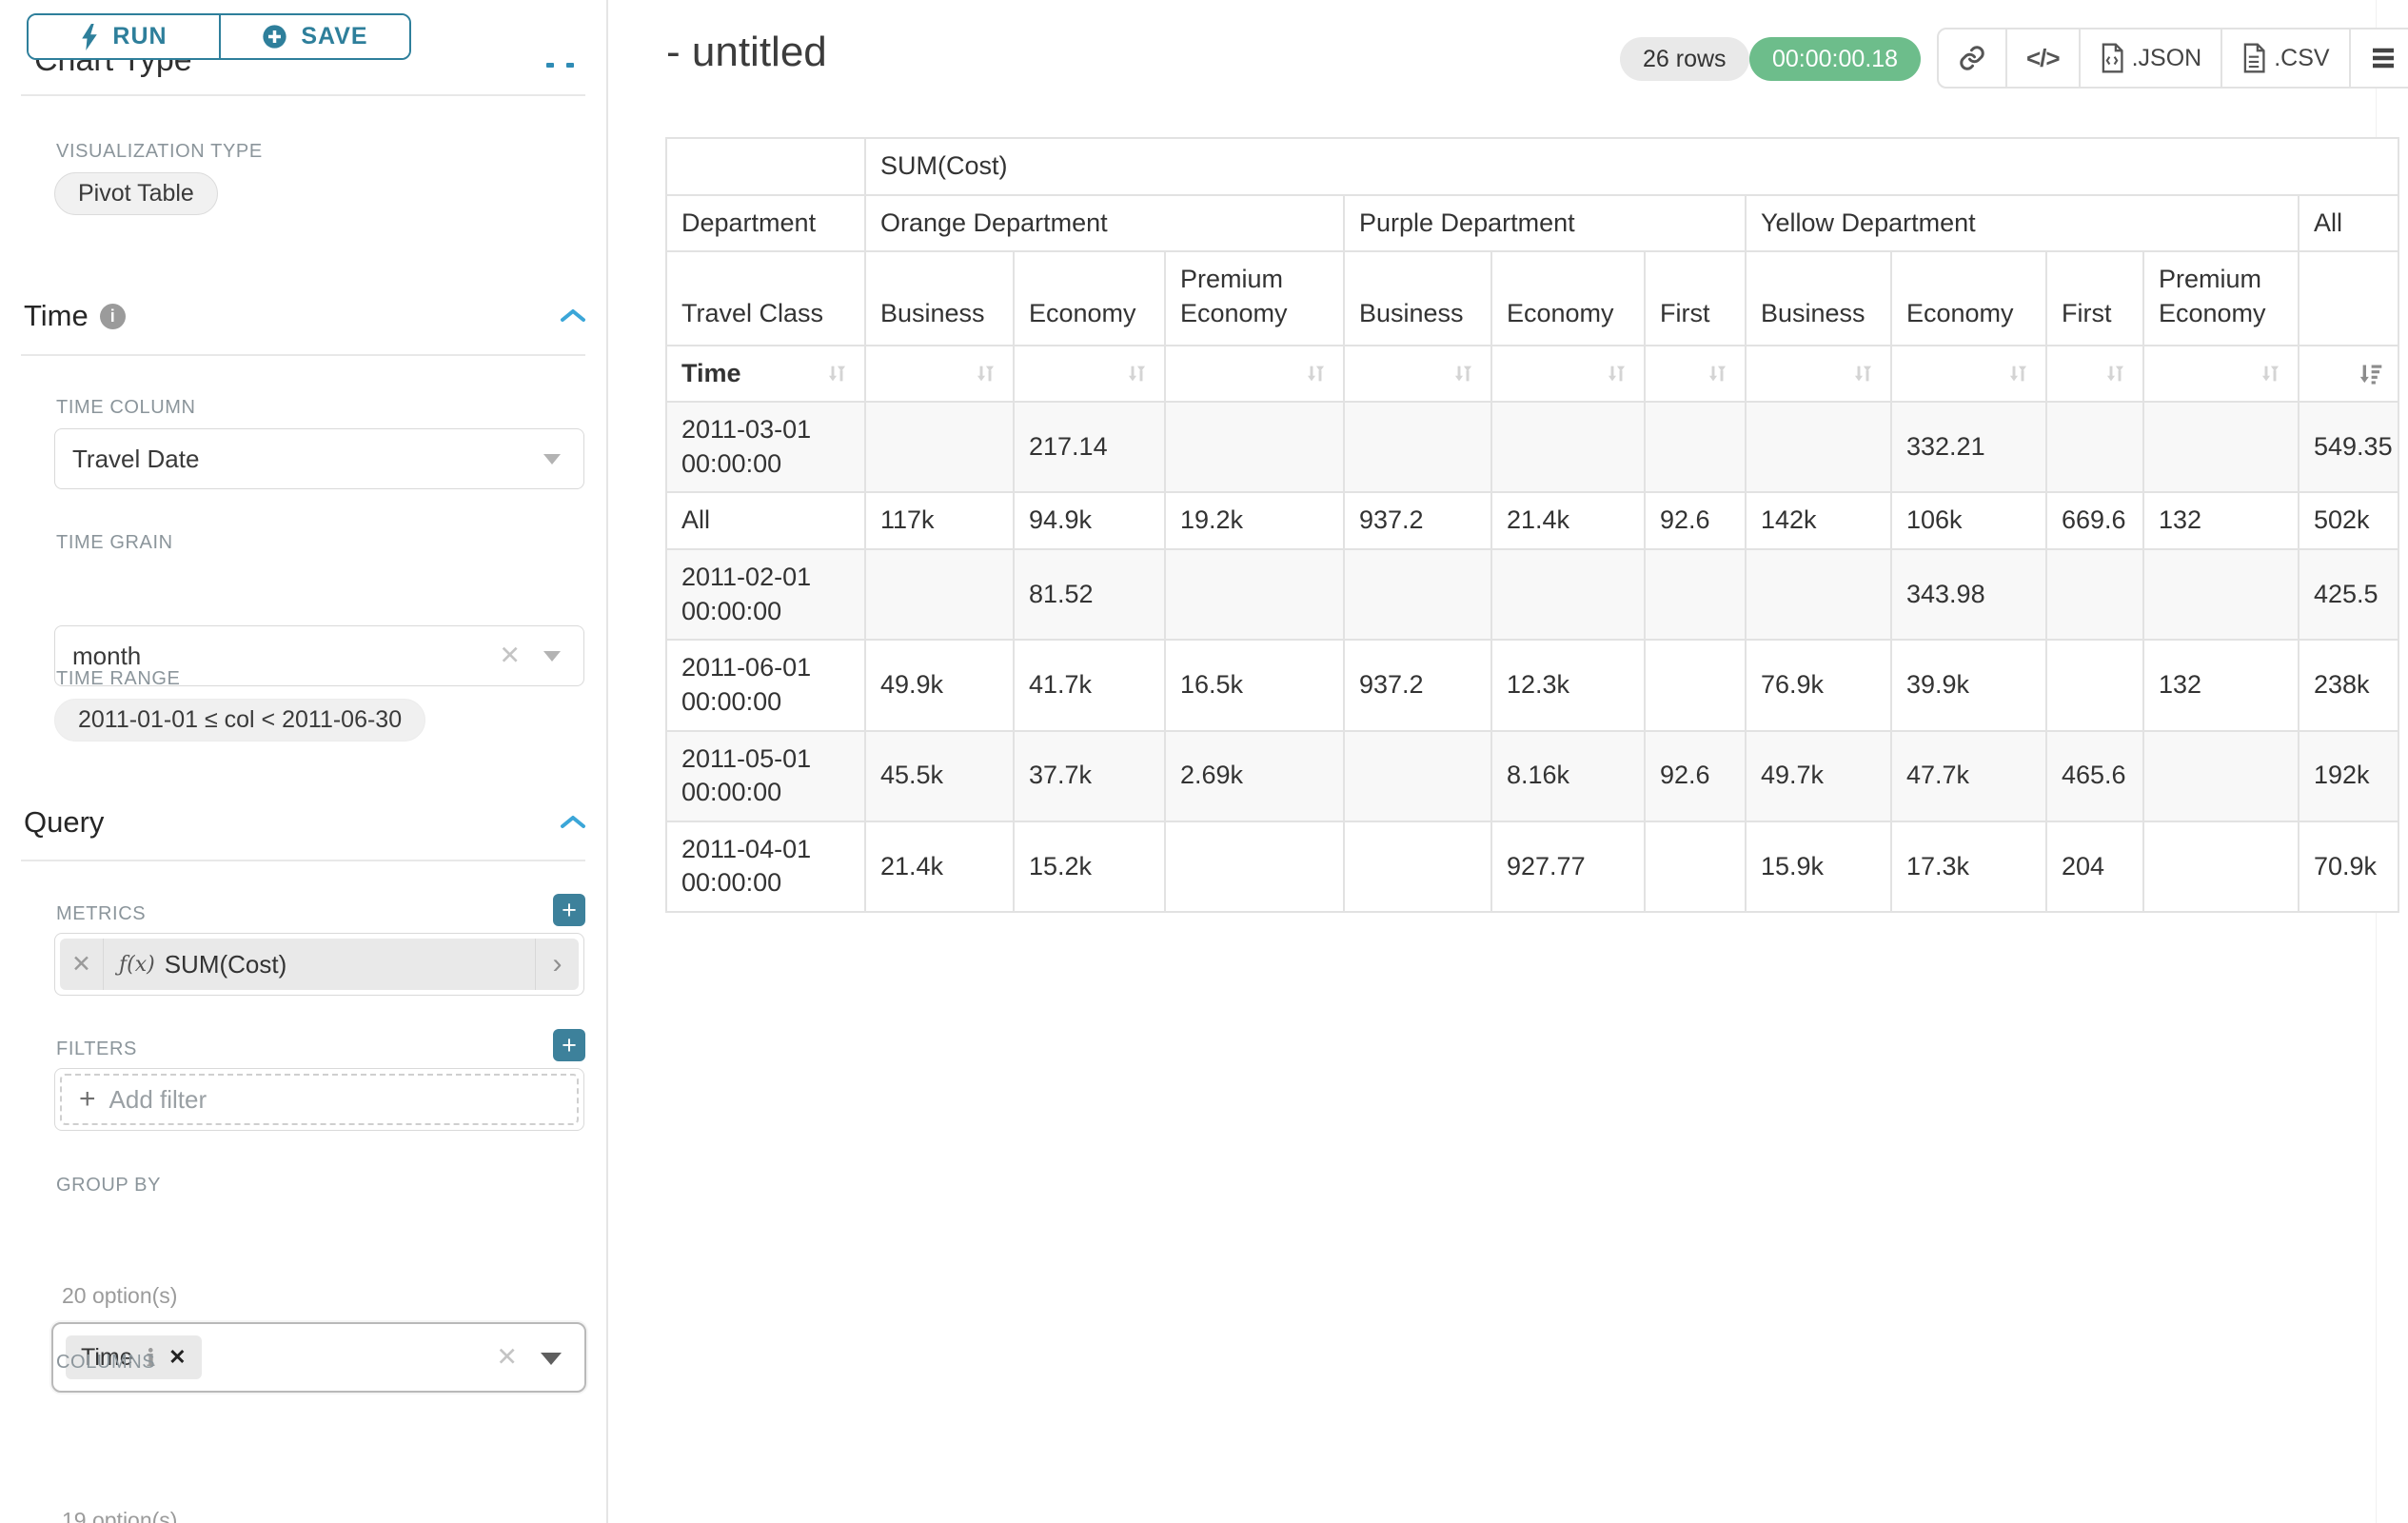  I want to click on data-cell: 37.7k, so click(1089, 776).